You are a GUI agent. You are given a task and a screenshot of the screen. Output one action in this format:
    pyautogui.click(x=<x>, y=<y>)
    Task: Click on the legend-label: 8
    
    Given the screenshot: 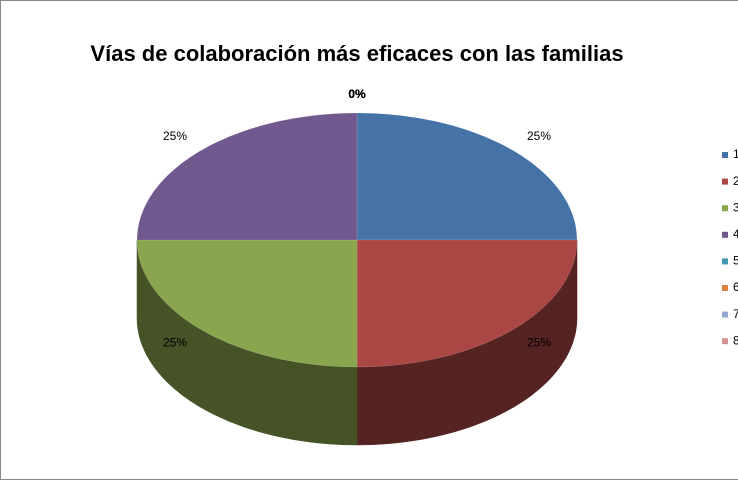 What is the action you would take?
    pyautogui.click(x=735, y=340)
    